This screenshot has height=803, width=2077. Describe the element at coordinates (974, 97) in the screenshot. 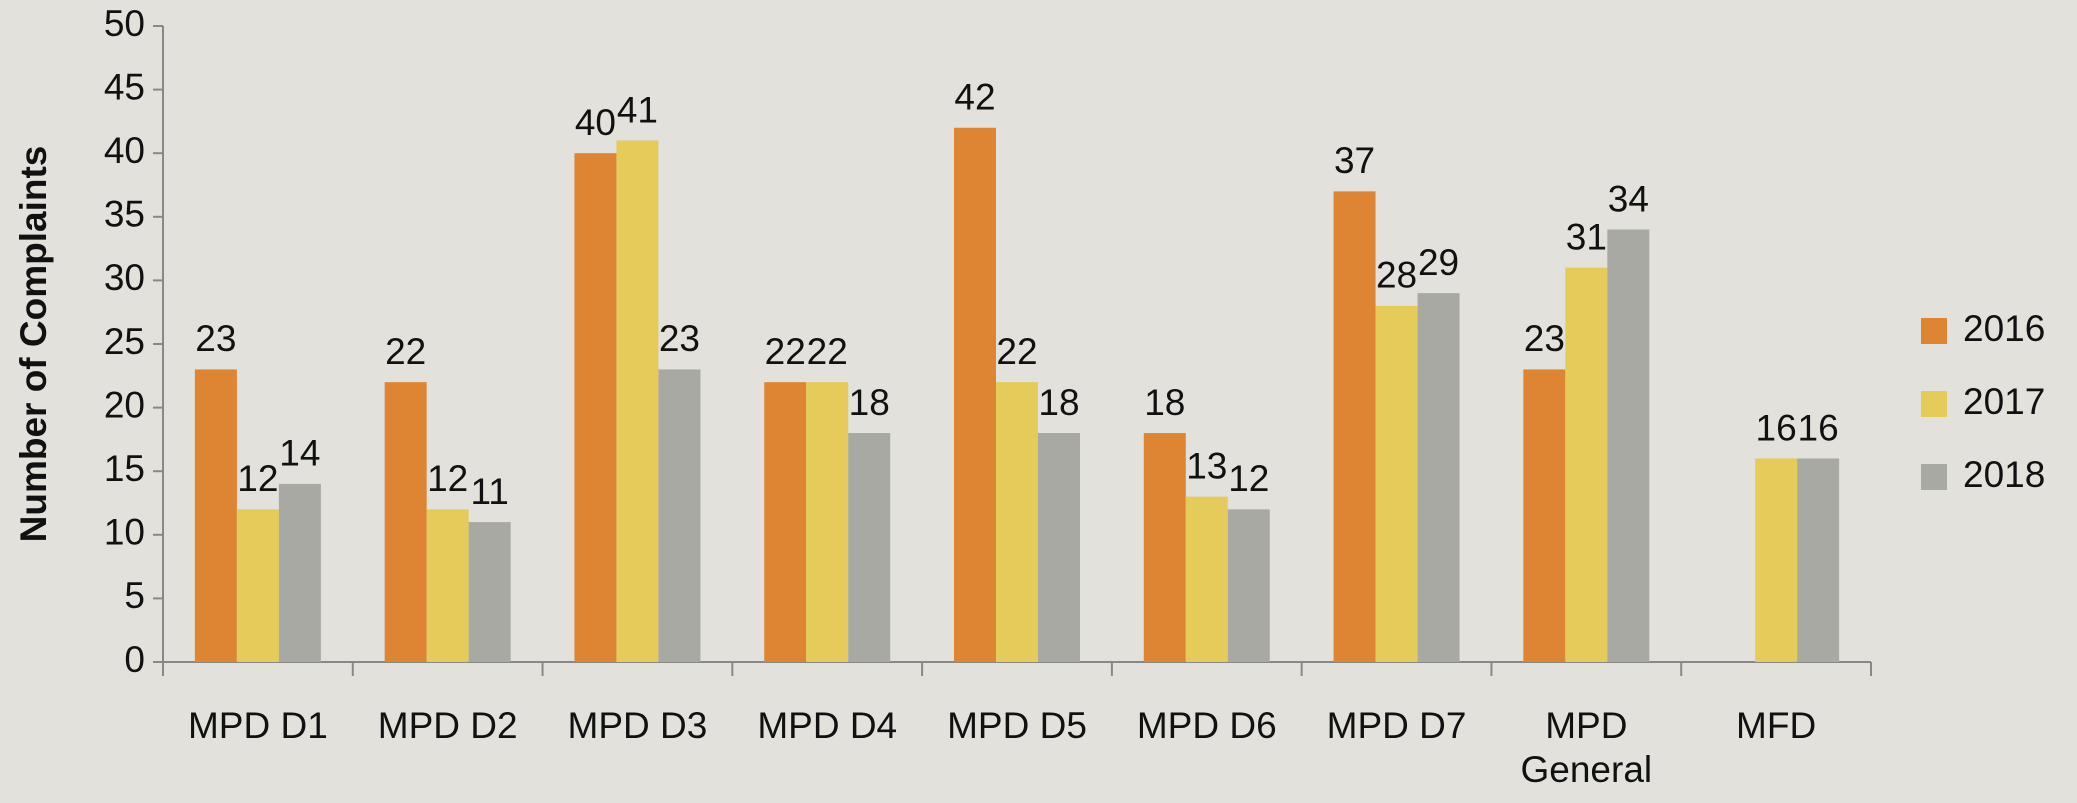

I see `data-label: 42` at that location.